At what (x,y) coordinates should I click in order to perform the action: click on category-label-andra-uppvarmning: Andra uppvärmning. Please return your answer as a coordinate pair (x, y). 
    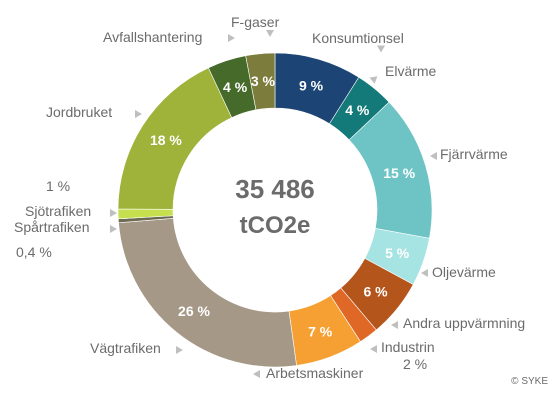
    Looking at the image, I should click on (464, 323).